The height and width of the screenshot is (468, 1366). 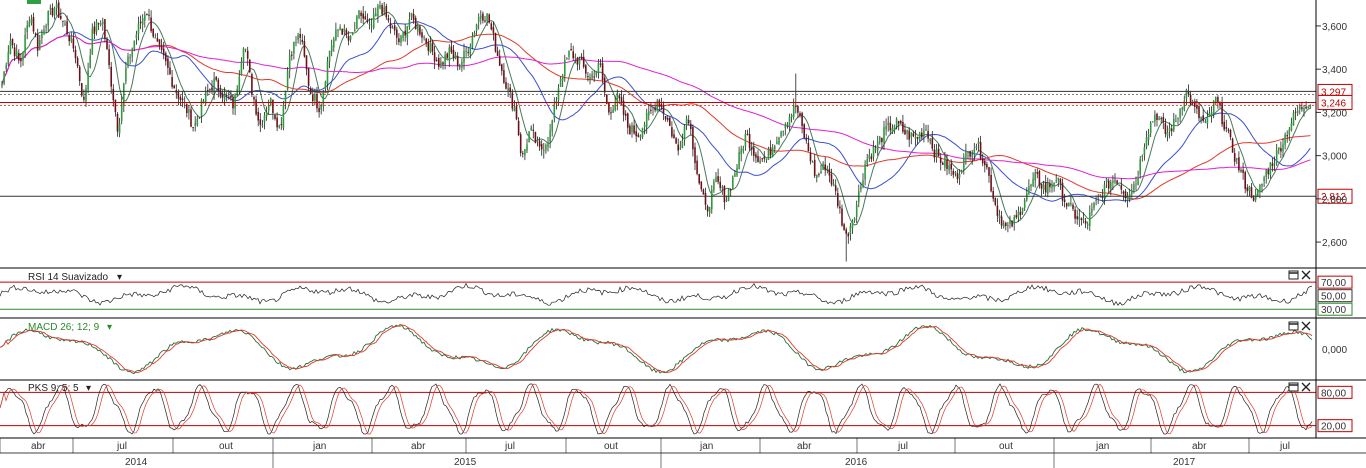 I want to click on stochastic-title: PKS 9; 5; 5, so click(x=53, y=388).